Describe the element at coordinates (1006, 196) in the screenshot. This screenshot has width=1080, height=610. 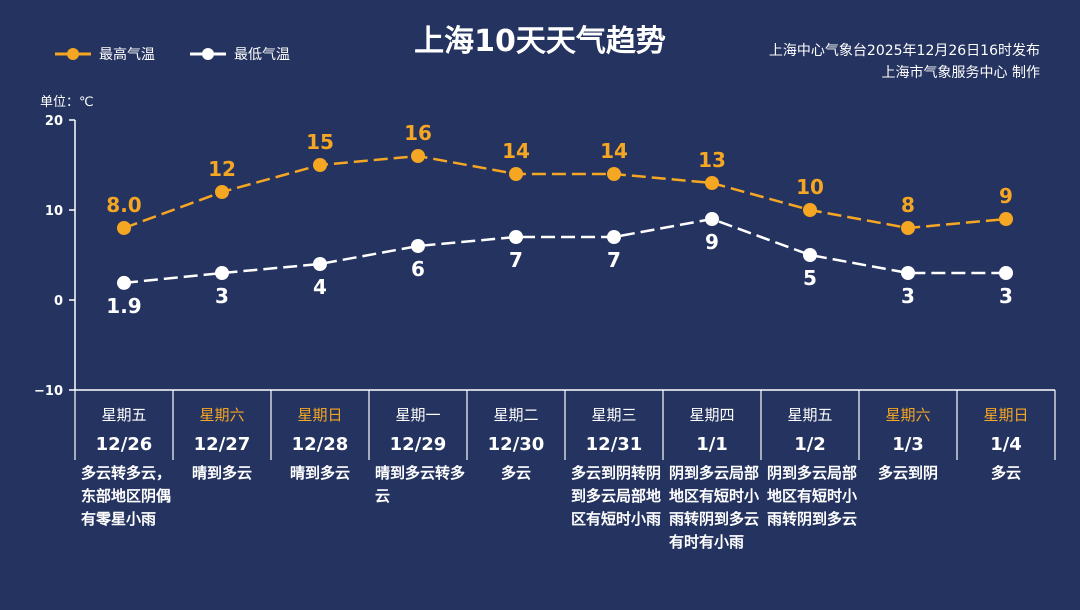
I see `data-label-high: 9` at that location.